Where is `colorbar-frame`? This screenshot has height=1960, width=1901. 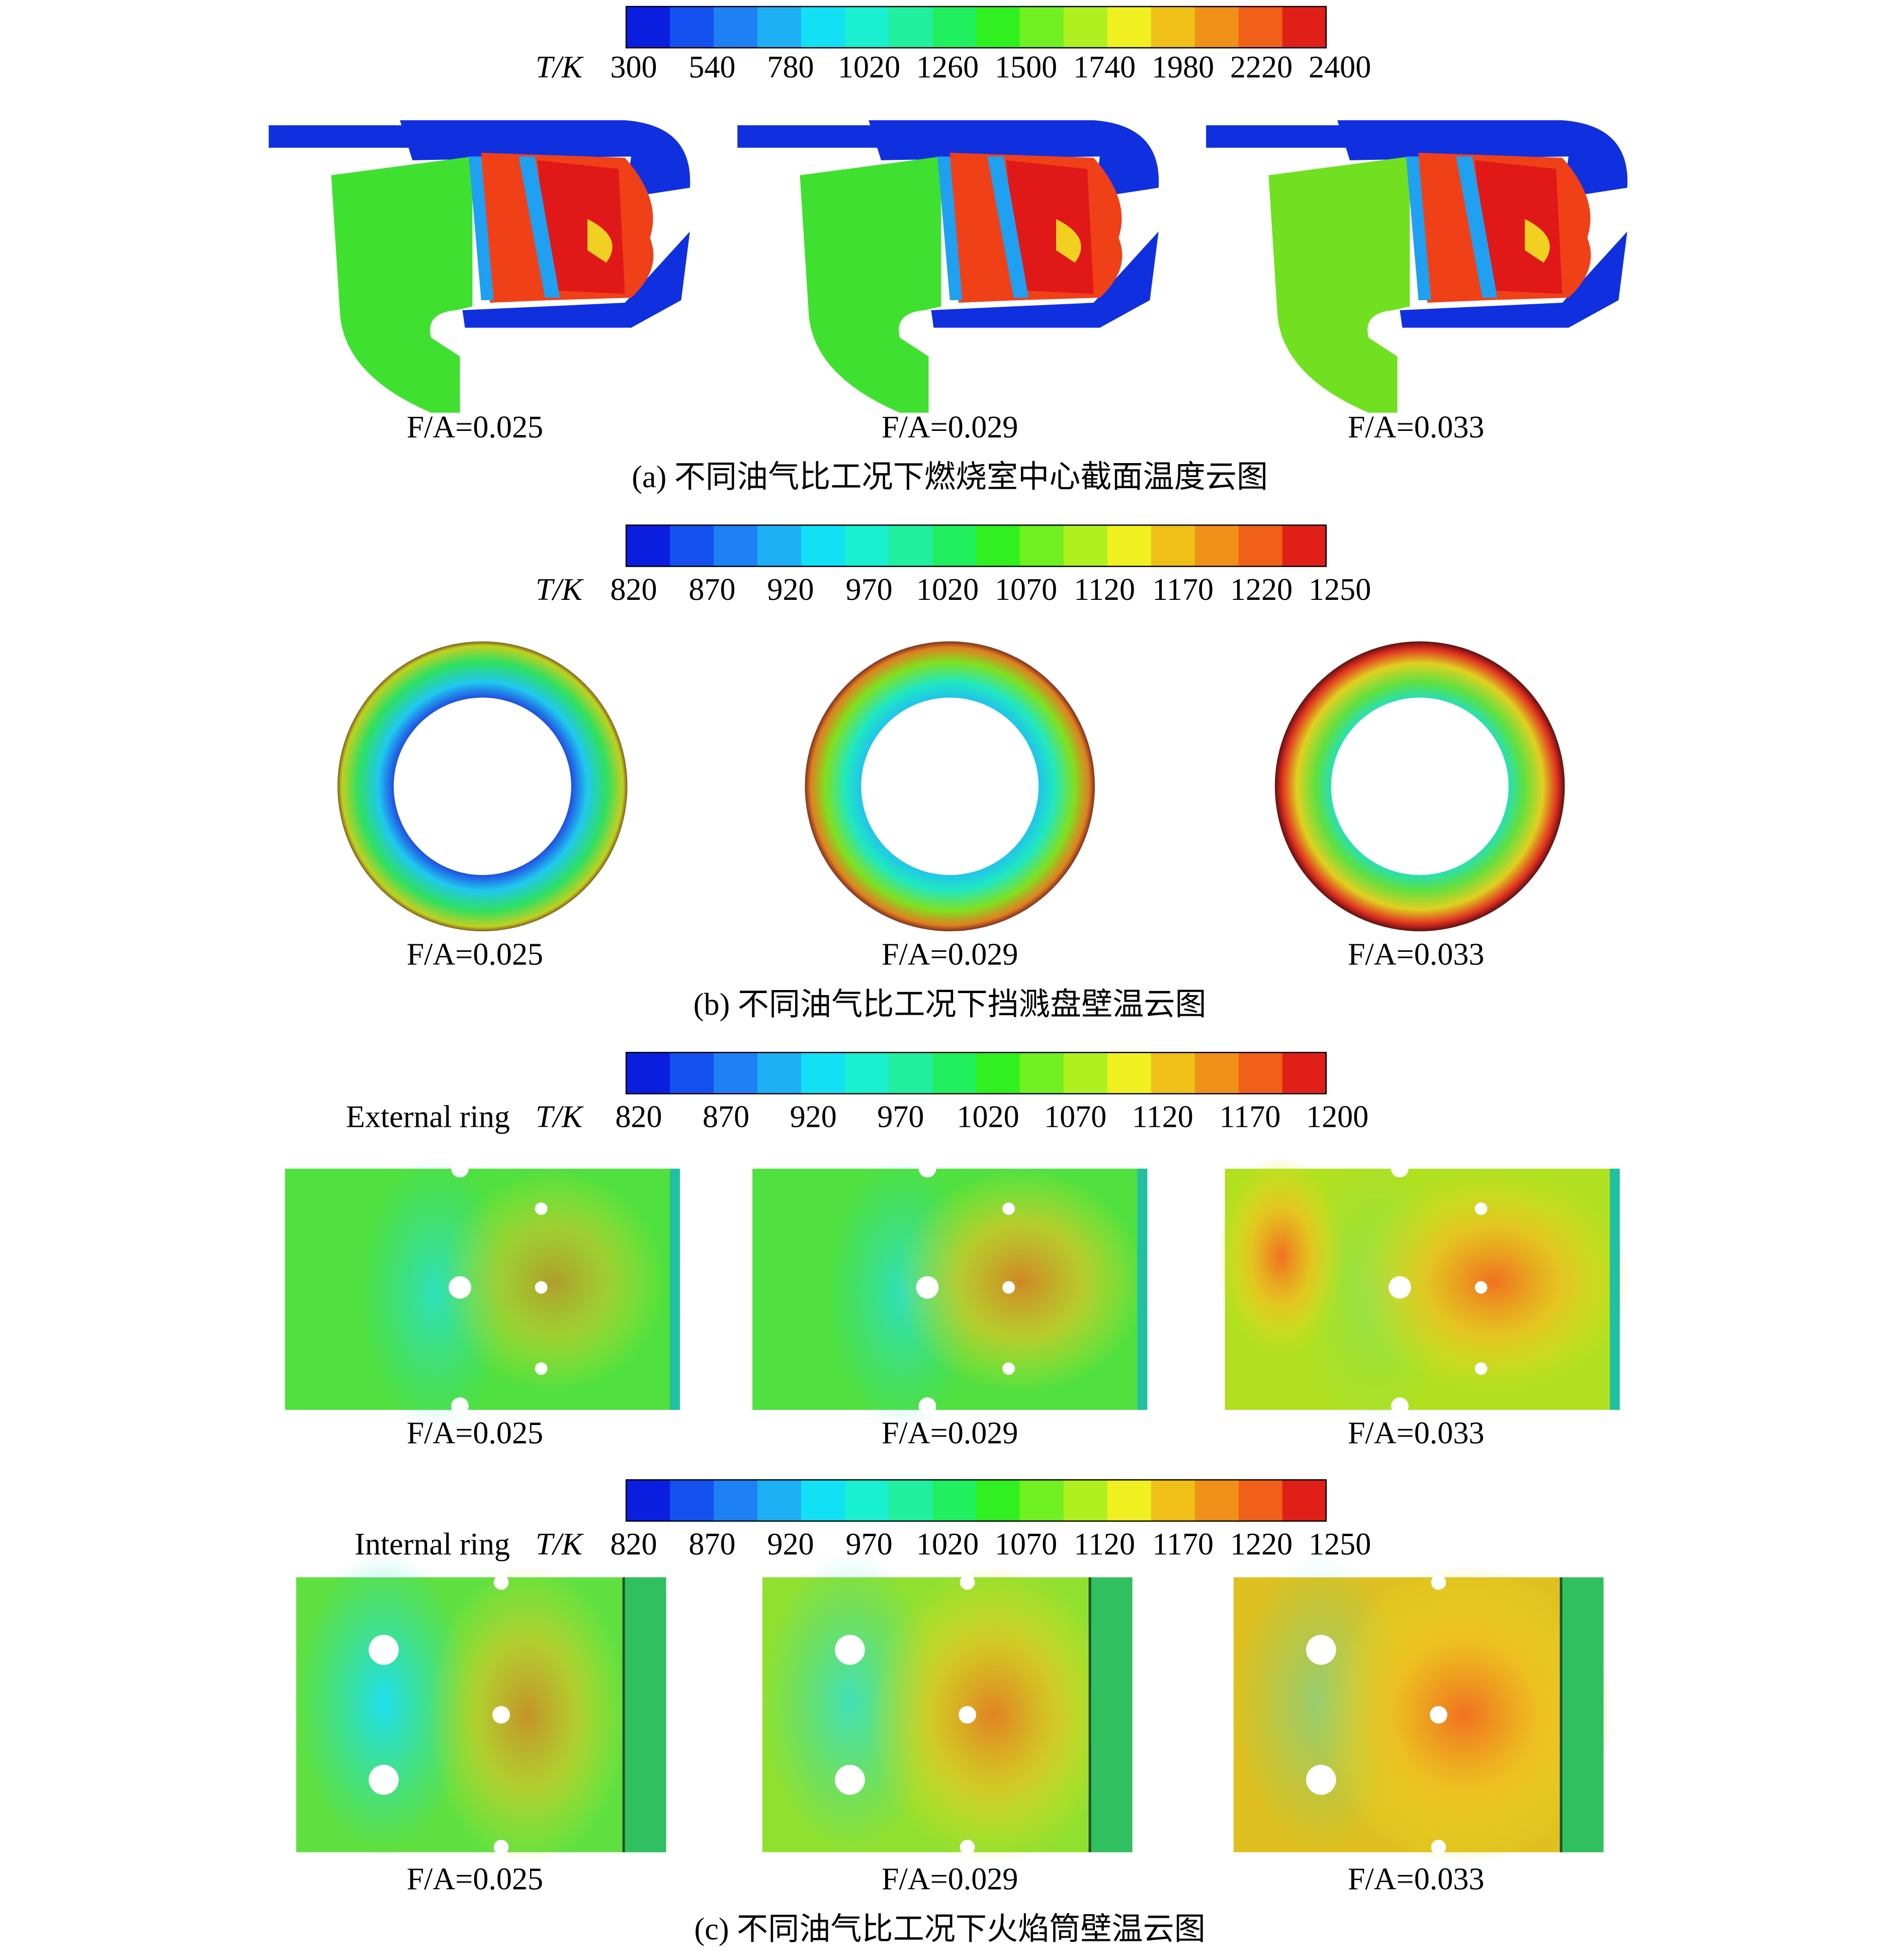 colorbar-frame is located at coordinates (976, 27).